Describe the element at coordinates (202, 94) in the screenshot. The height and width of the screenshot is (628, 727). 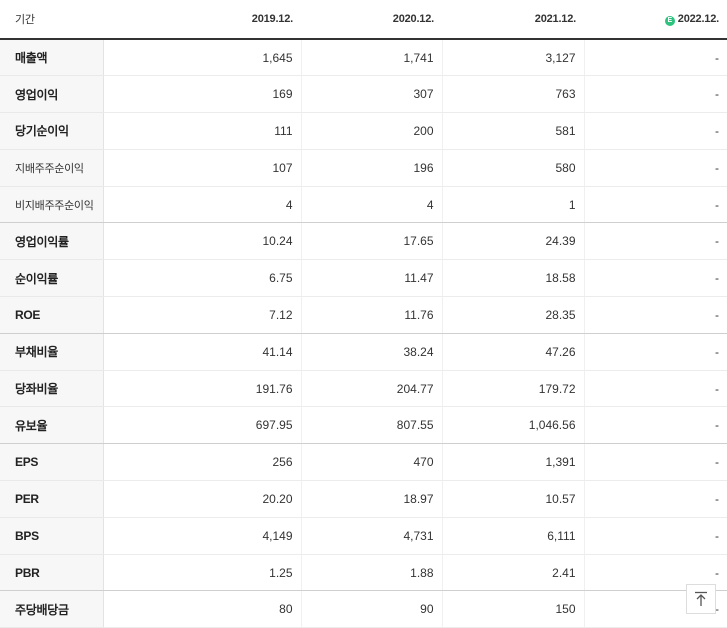
I see `value-cell: 169` at that location.